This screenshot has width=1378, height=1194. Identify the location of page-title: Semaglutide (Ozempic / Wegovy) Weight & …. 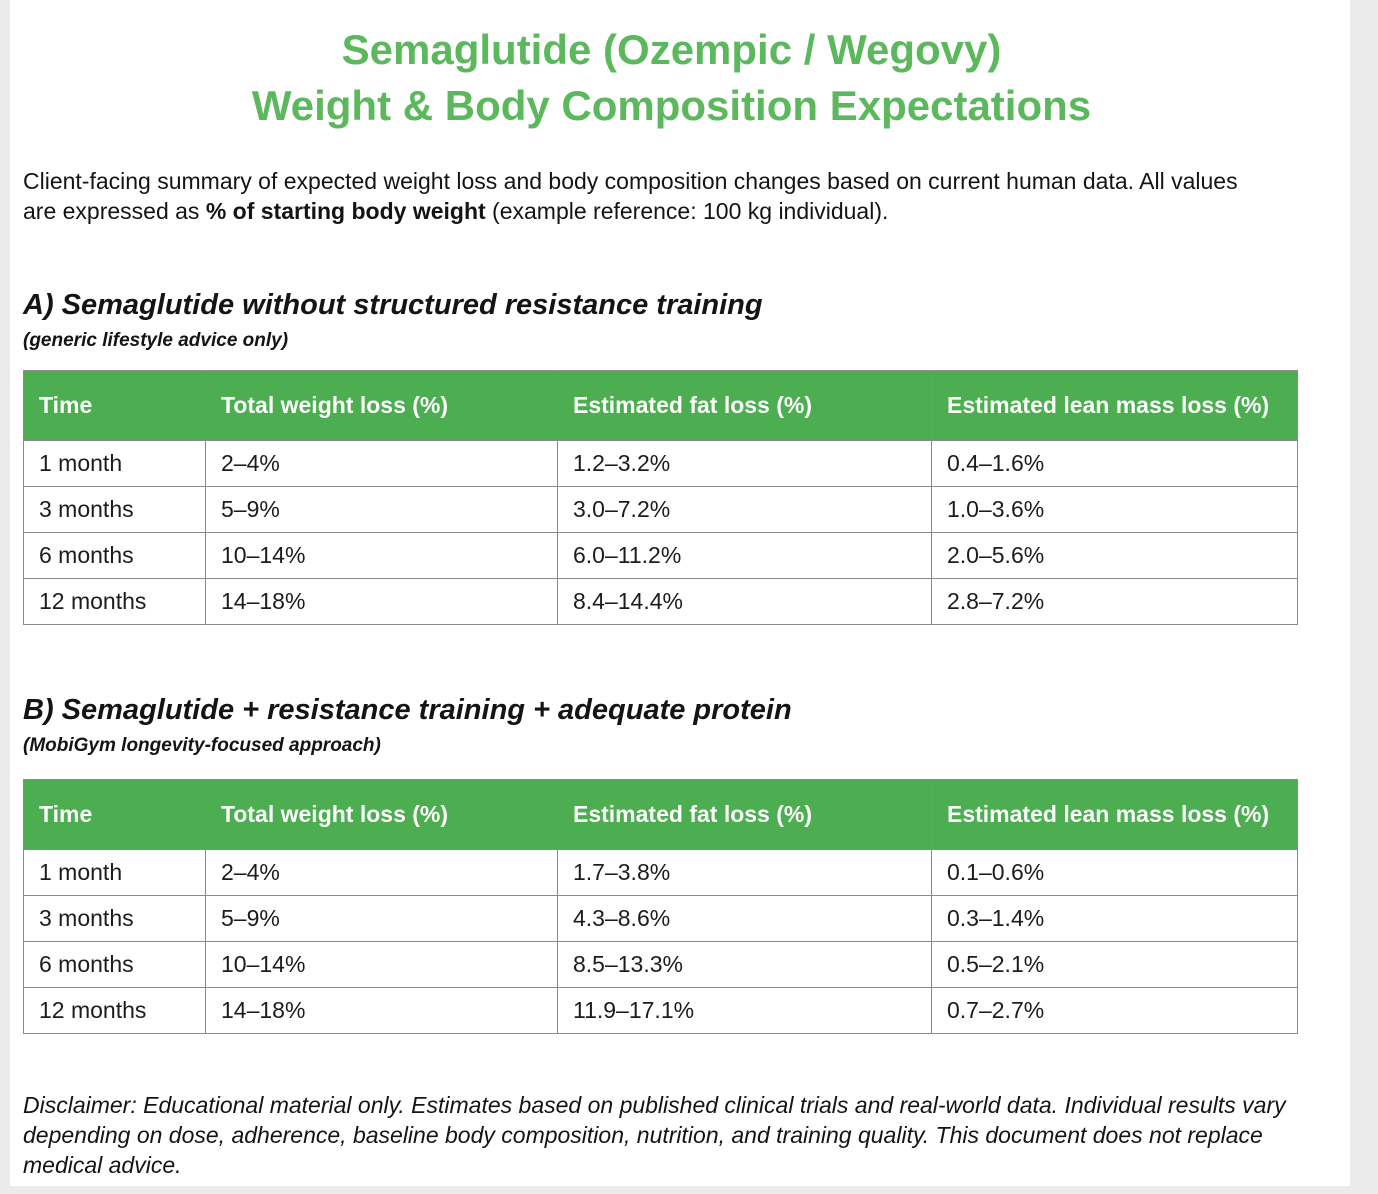
(671, 78).